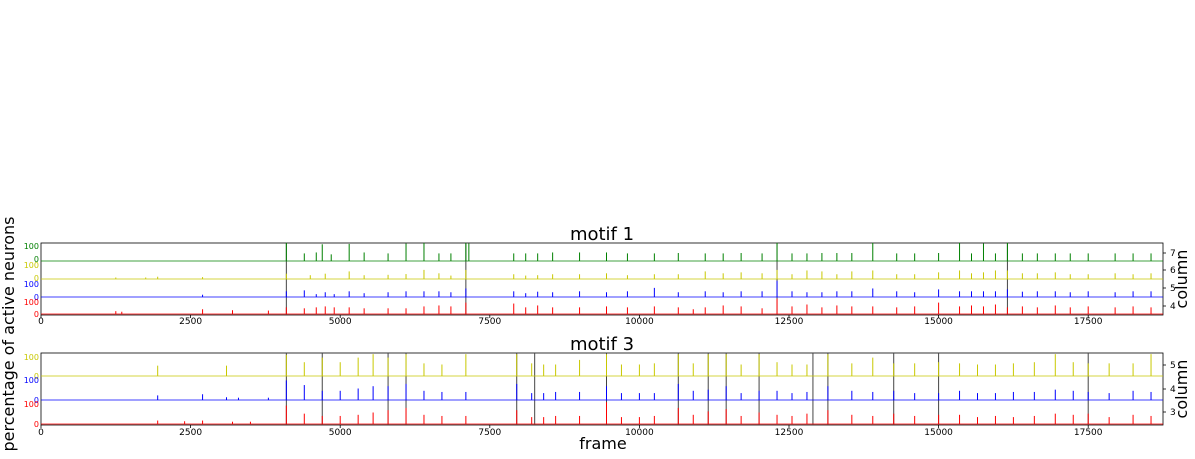 Image resolution: width=1195 pixels, height=459 pixels. I want to click on x-axis-label: frame, so click(602, 443).